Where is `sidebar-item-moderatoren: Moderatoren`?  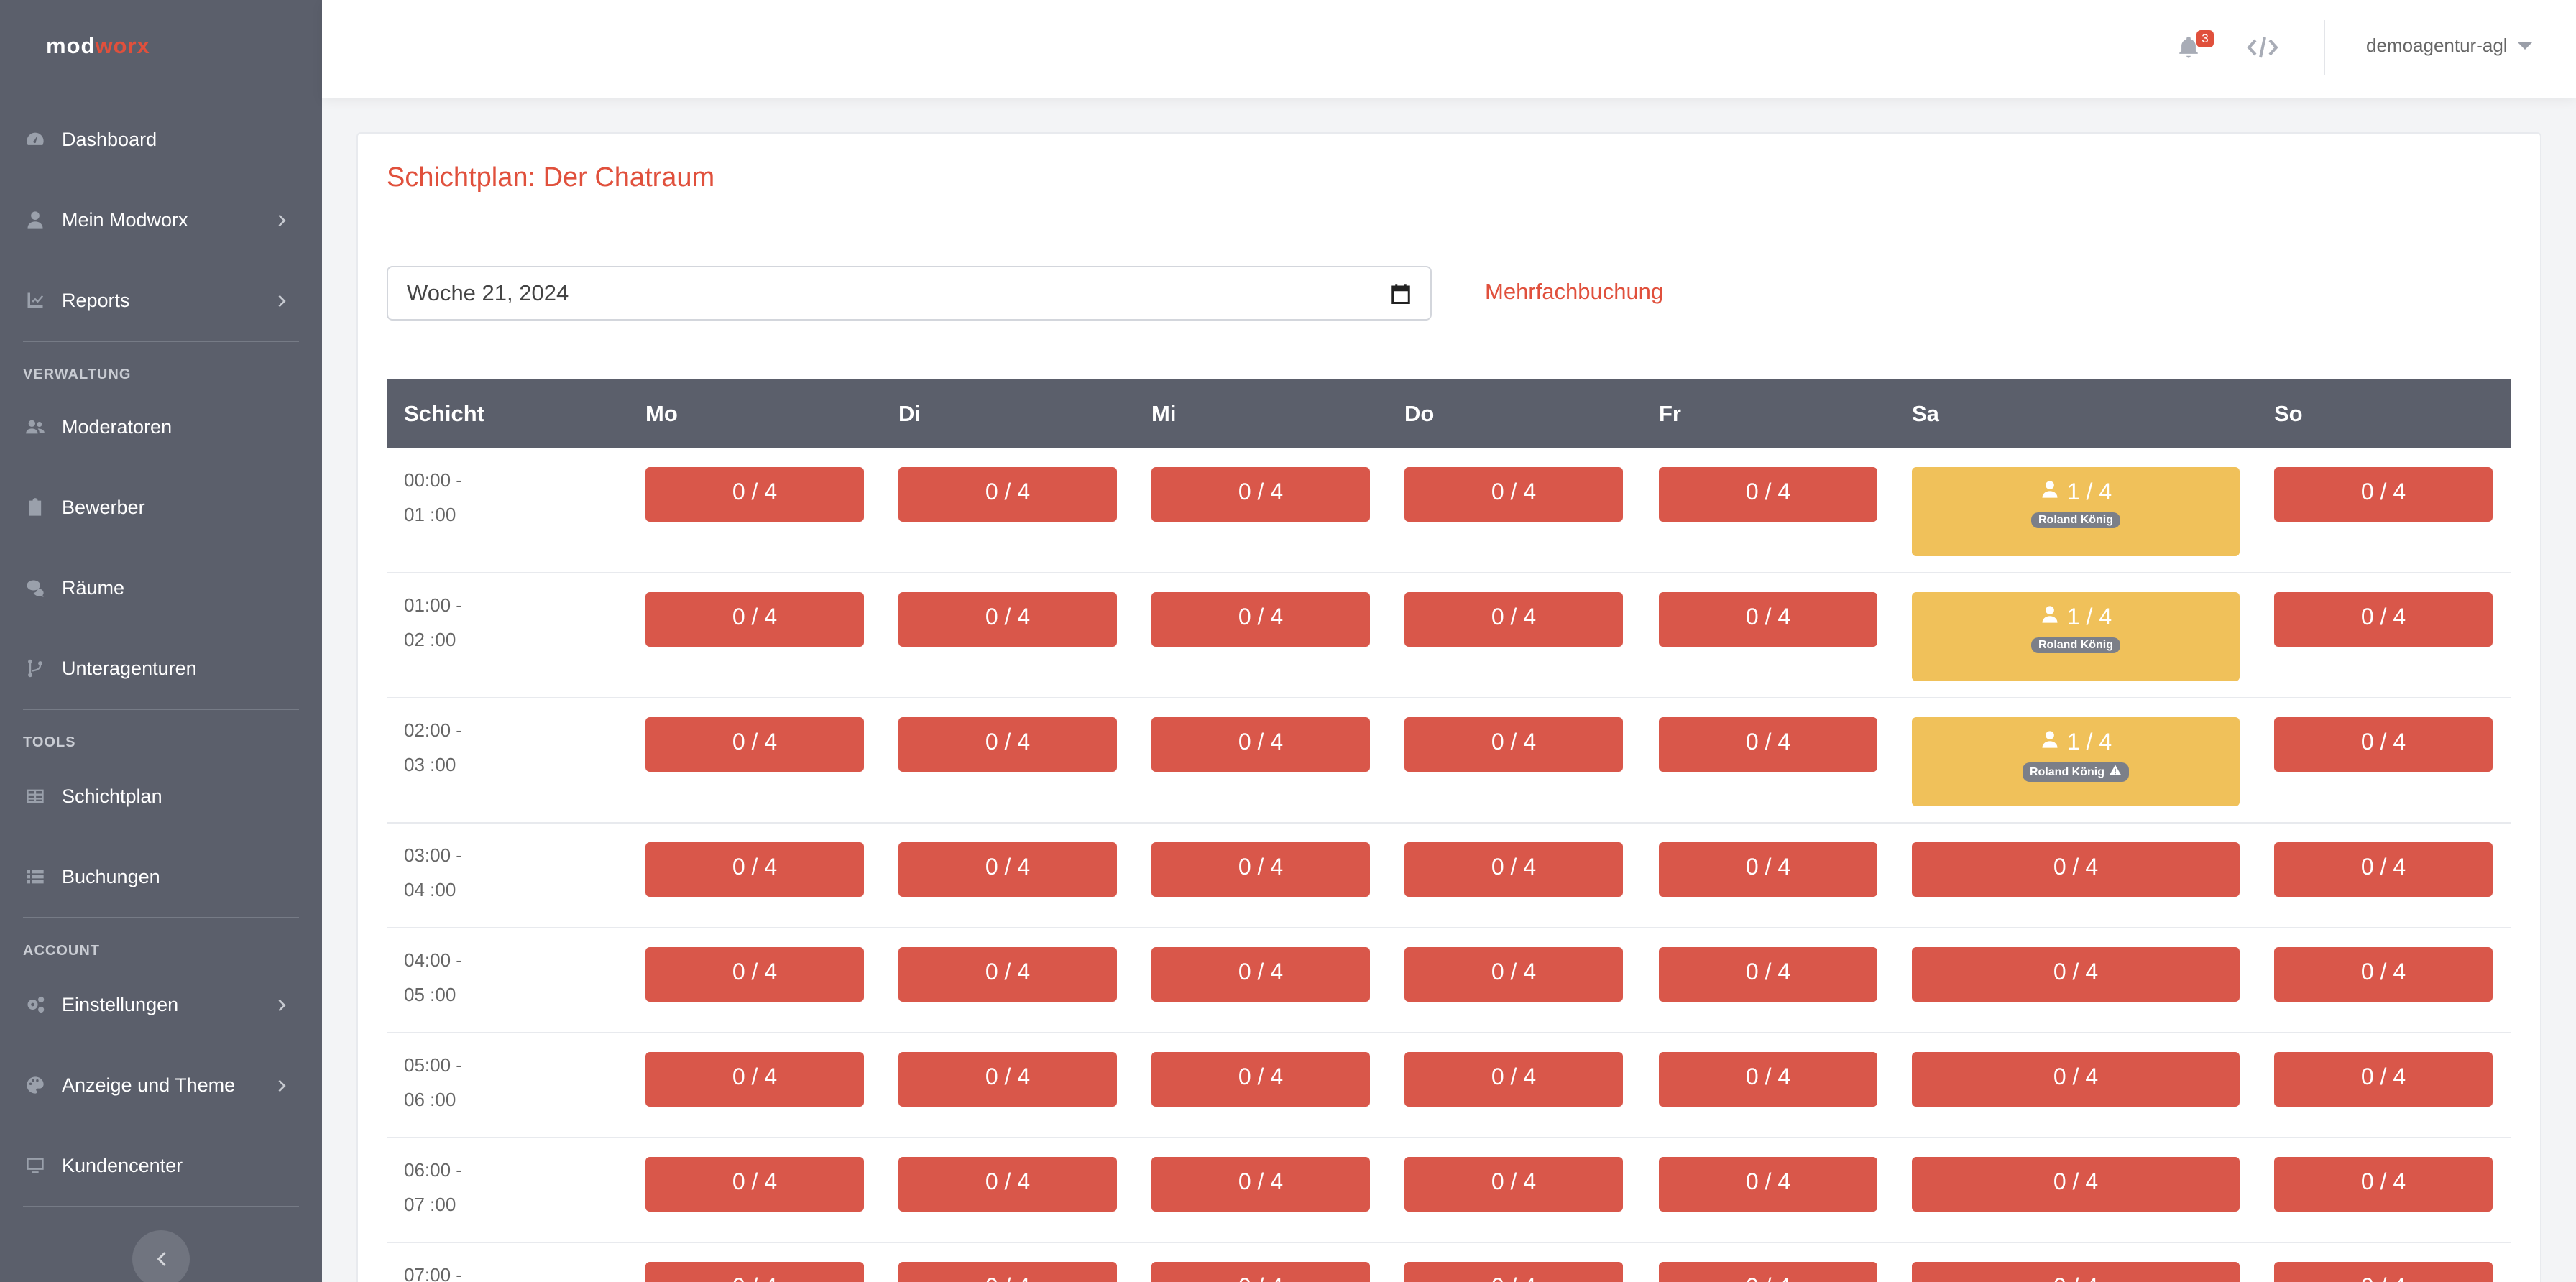 sidebar-item-moderatoren: Moderatoren is located at coordinates (161, 427).